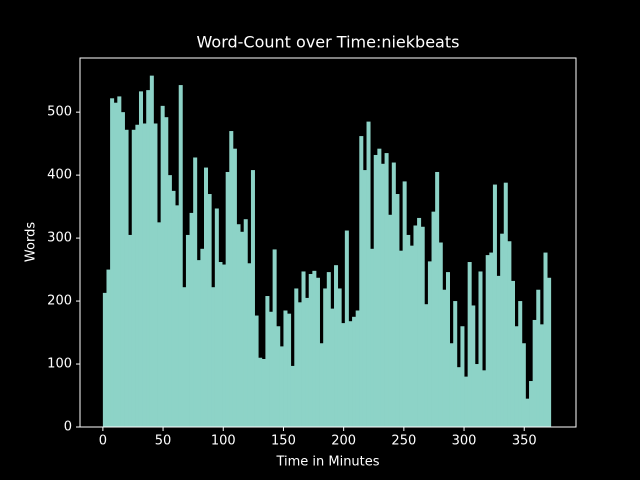  I want to click on y-tick-label: 500, so click(59, 112).